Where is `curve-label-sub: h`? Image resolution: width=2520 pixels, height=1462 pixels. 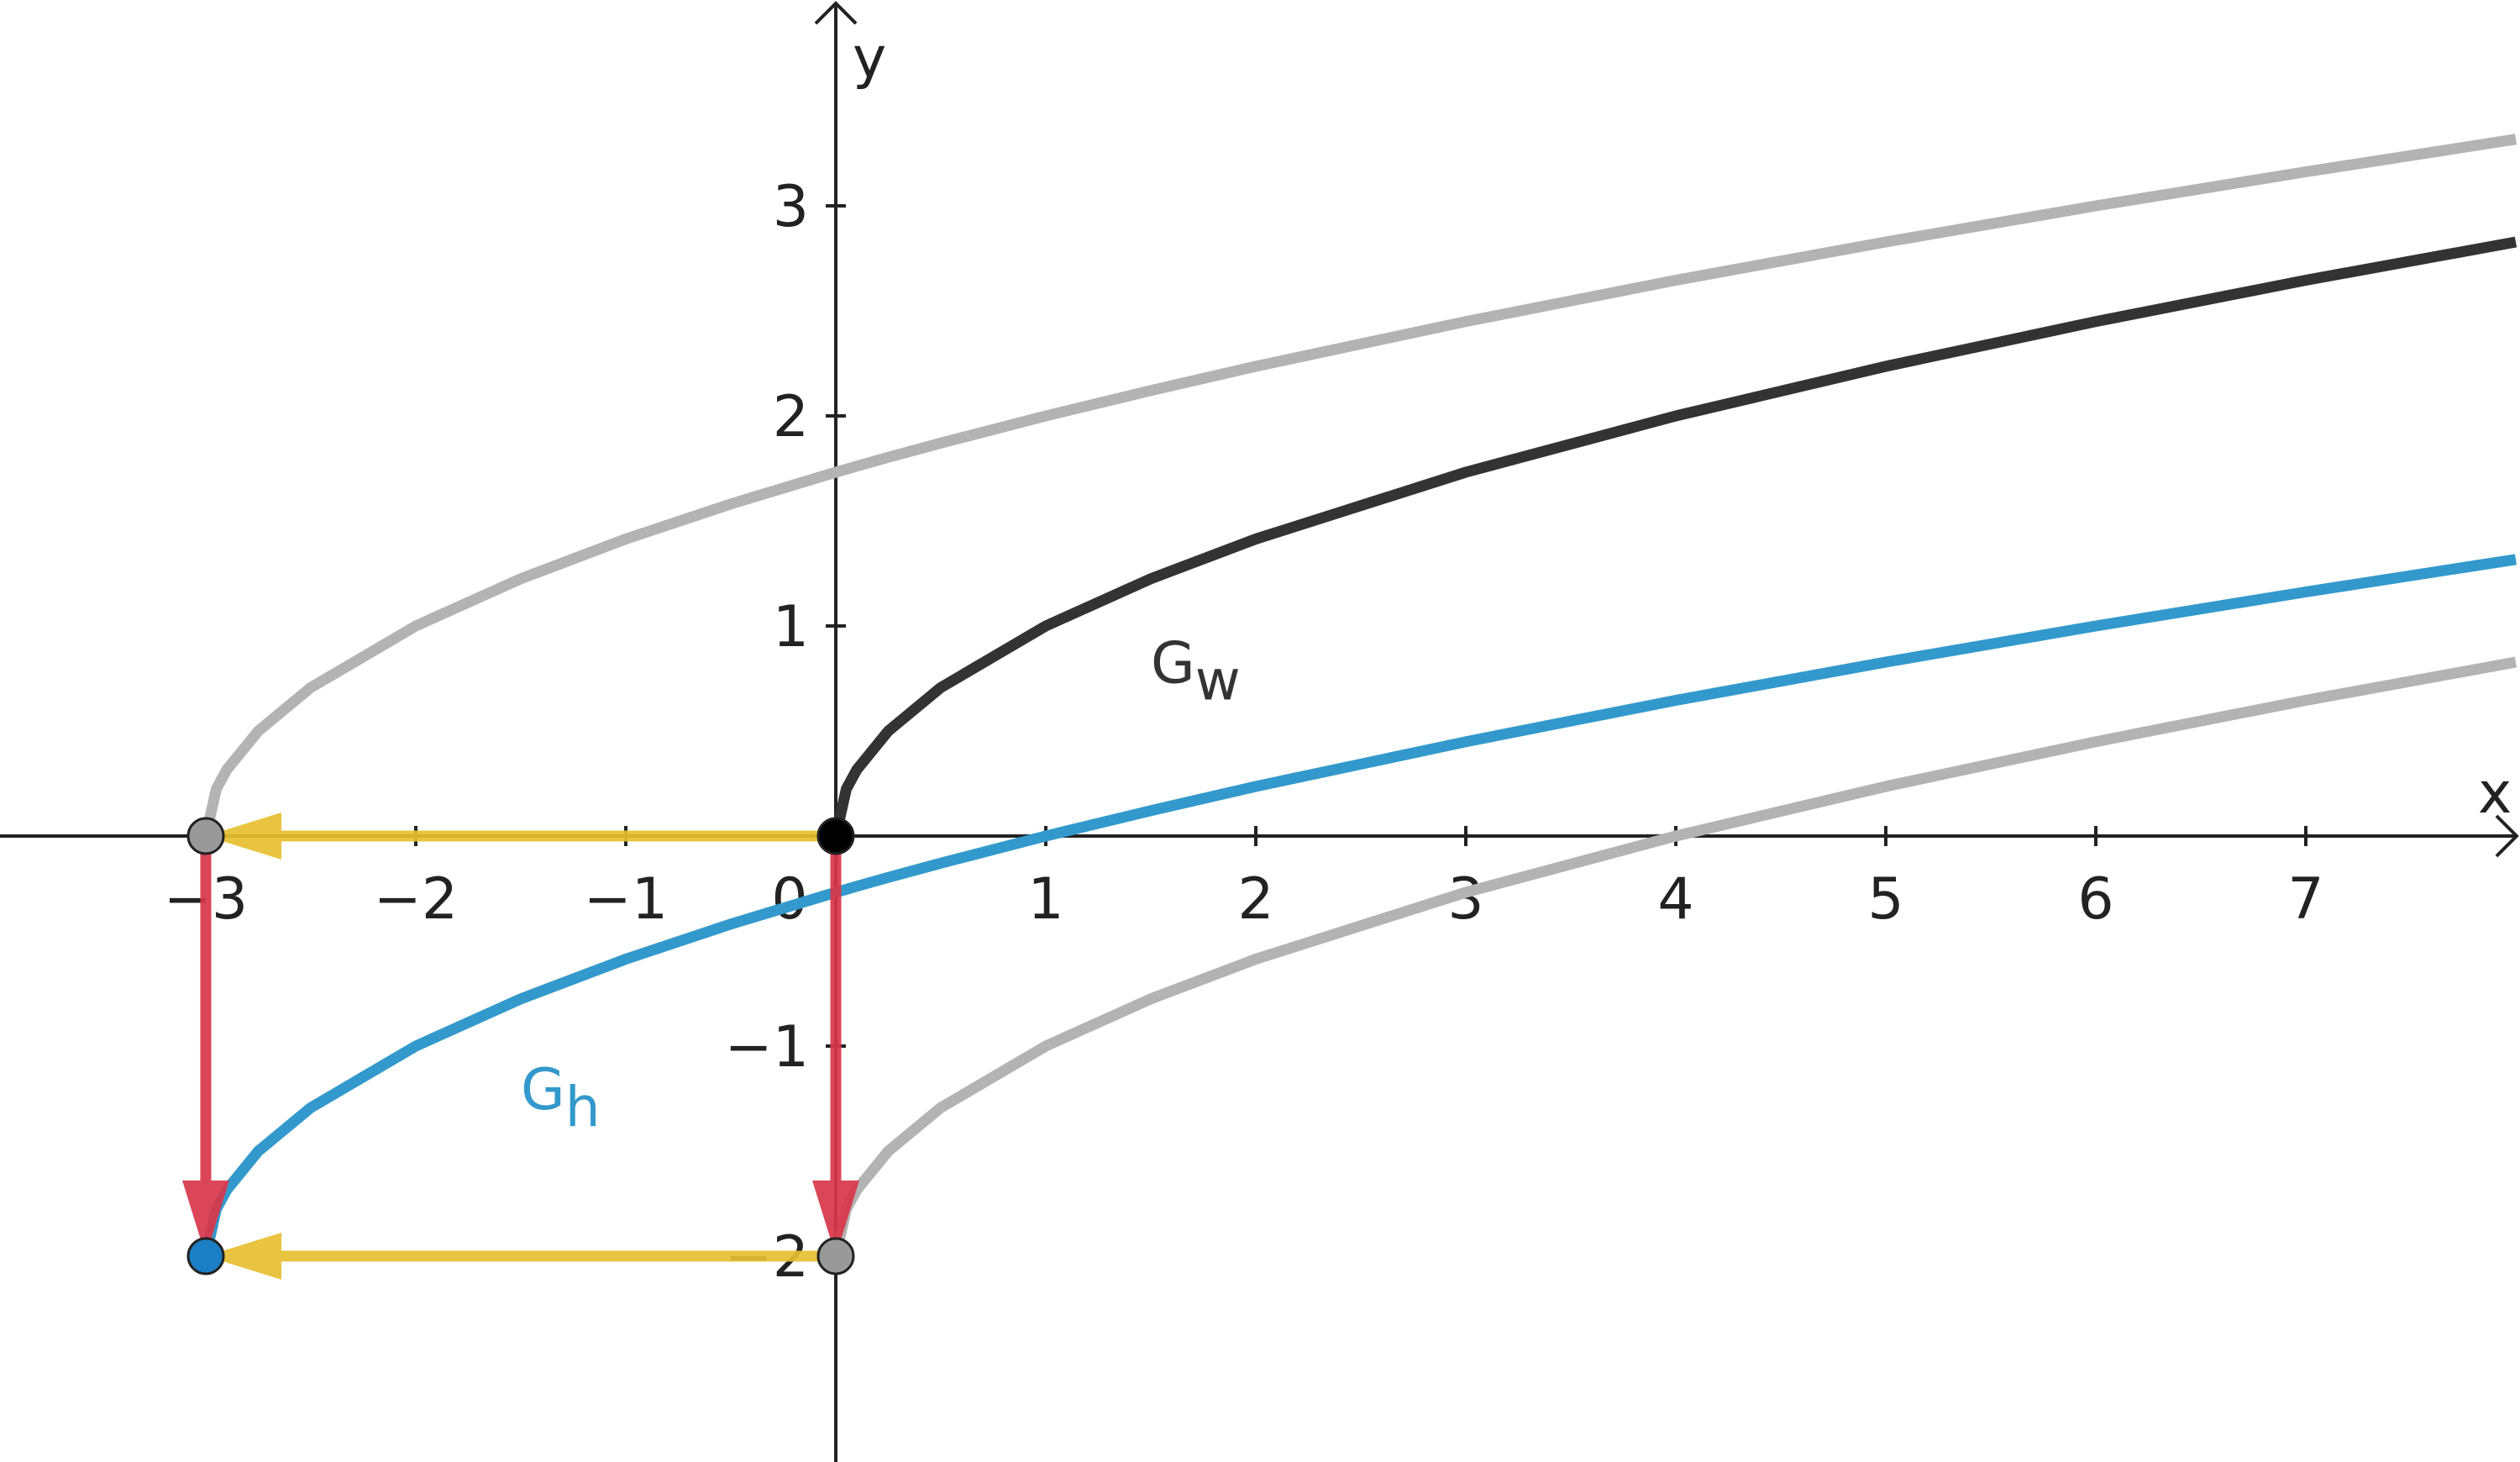
curve-label-sub: h is located at coordinates (583, 1107).